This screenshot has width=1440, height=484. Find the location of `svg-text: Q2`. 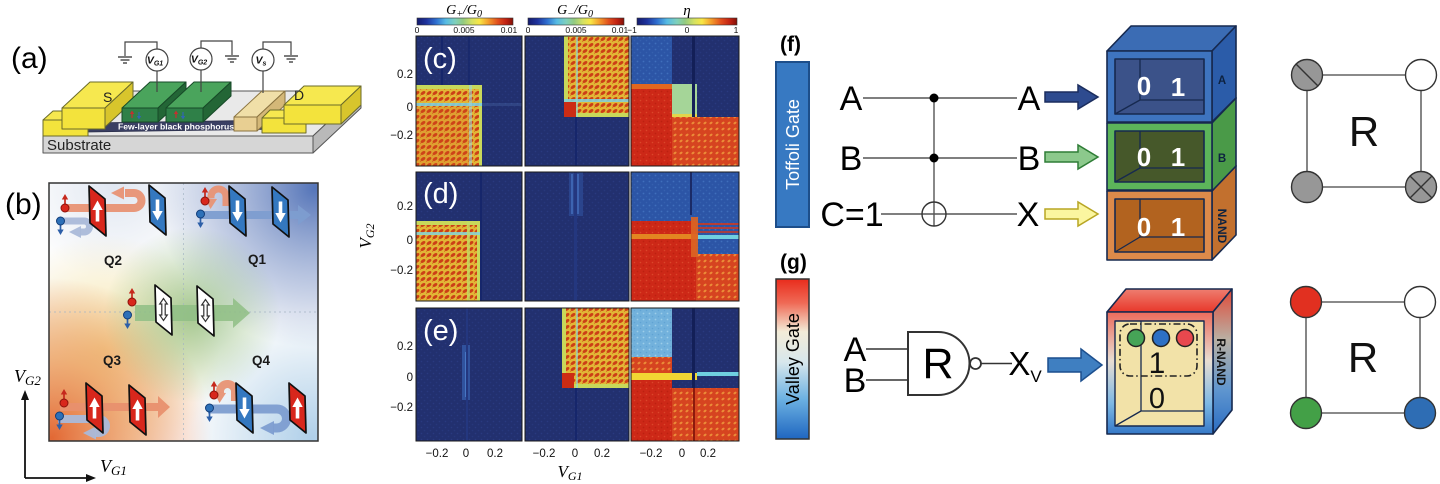

svg-text: Q2 is located at coordinates (113, 260).